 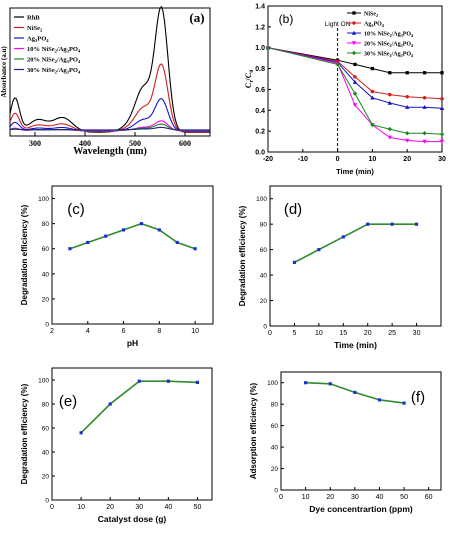 What do you see at coordinates (46, 429) in the screenshot?
I see `y-tick-label: 60` at bounding box center [46, 429].